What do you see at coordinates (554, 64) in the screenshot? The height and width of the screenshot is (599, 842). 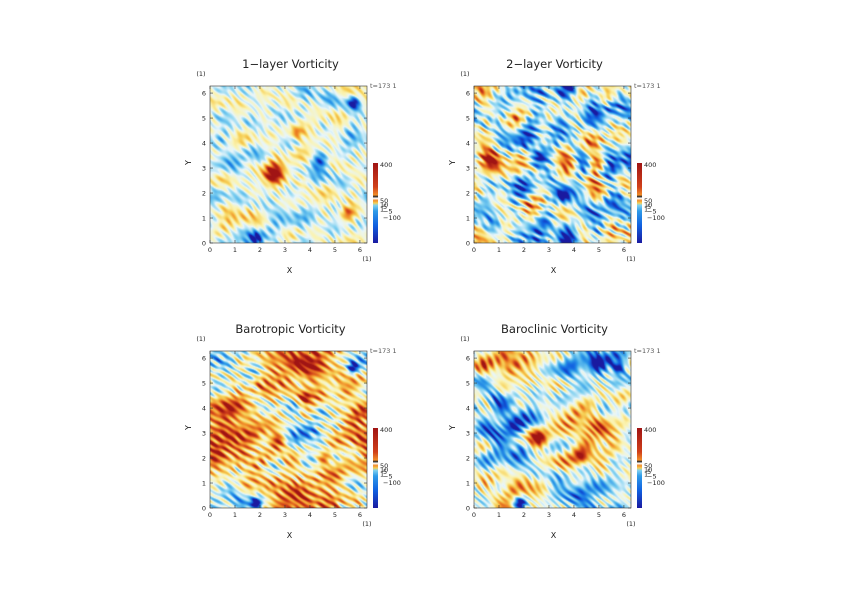 I see `panel-title: 2−layer Vorticity` at bounding box center [554, 64].